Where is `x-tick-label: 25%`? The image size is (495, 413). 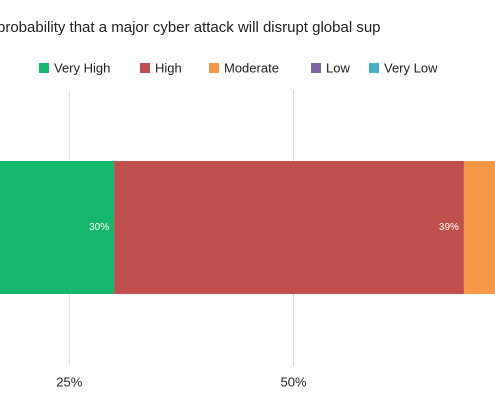 x-tick-label: 25% is located at coordinates (69, 381).